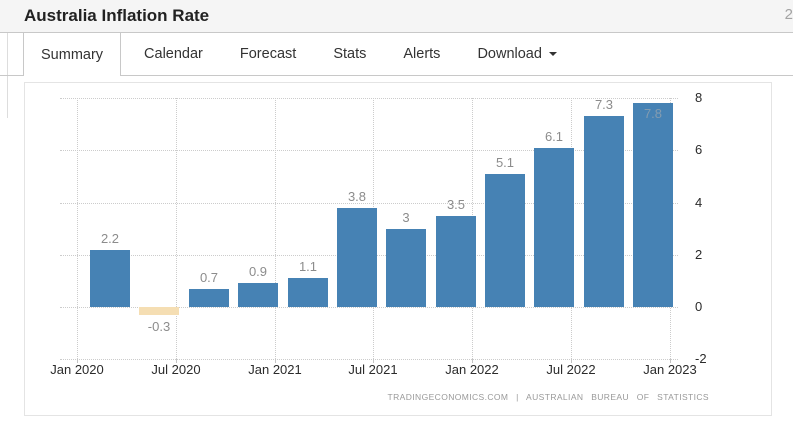 The height and width of the screenshot is (443, 793). I want to click on tab-alerts-label: Alerts, so click(422, 54).